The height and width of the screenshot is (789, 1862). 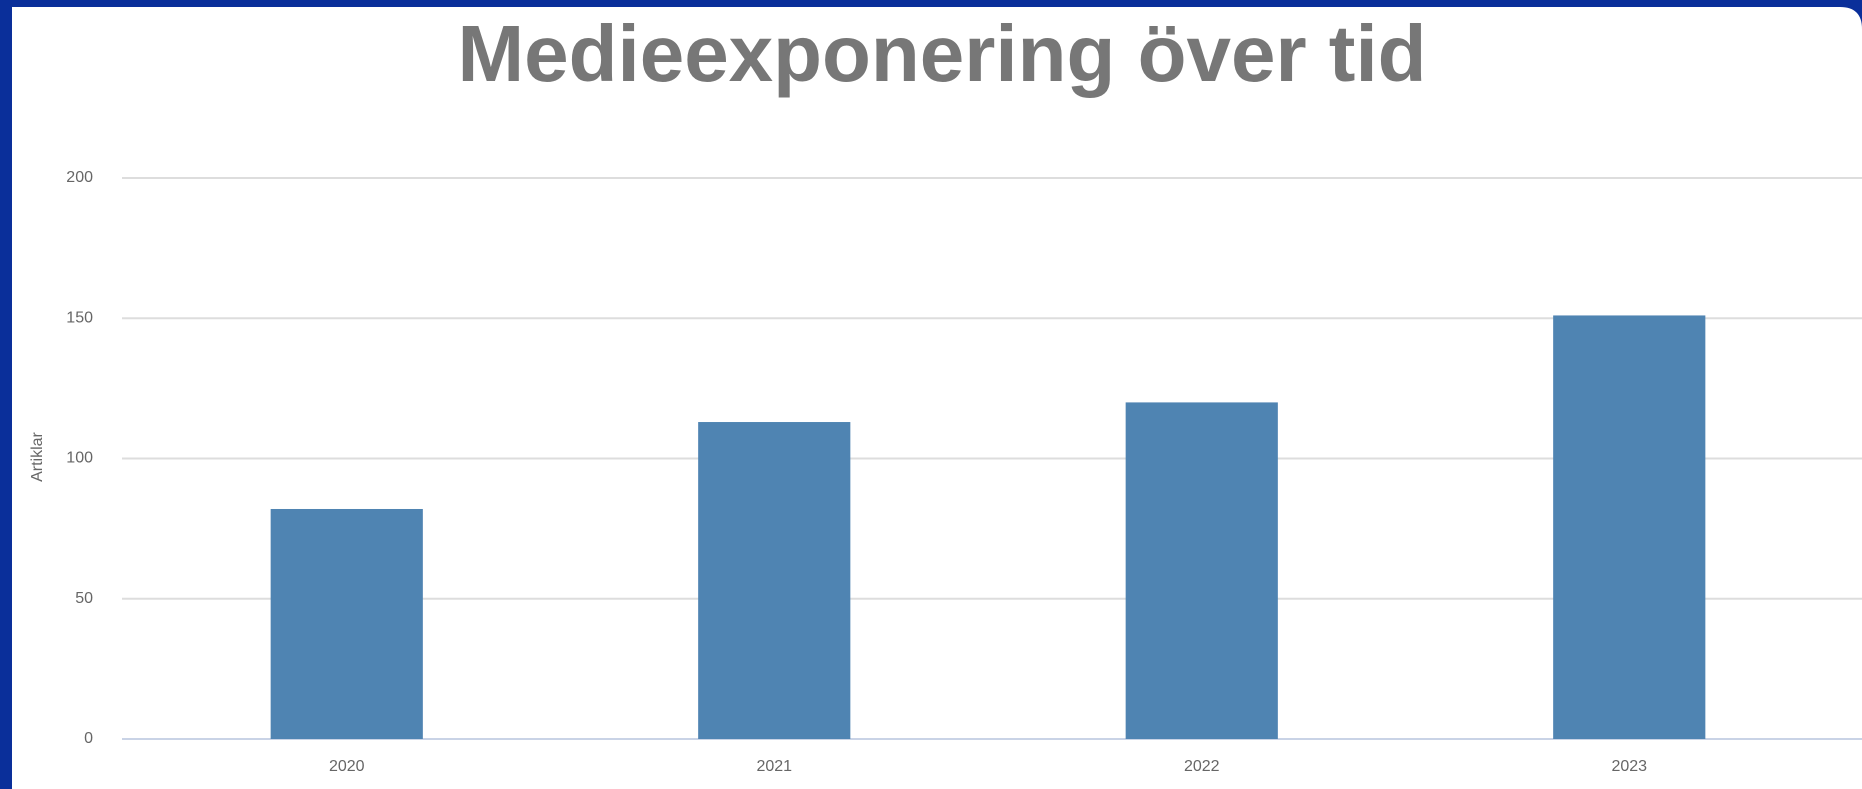 What do you see at coordinates (1202, 766) in the screenshot?
I see `x-tick-label: 2022` at bounding box center [1202, 766].